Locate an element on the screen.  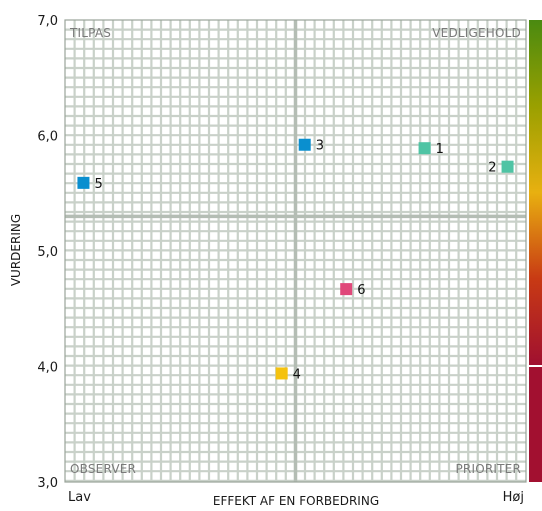
data-point-label-5: 5 is located at coordinates (98, 184).